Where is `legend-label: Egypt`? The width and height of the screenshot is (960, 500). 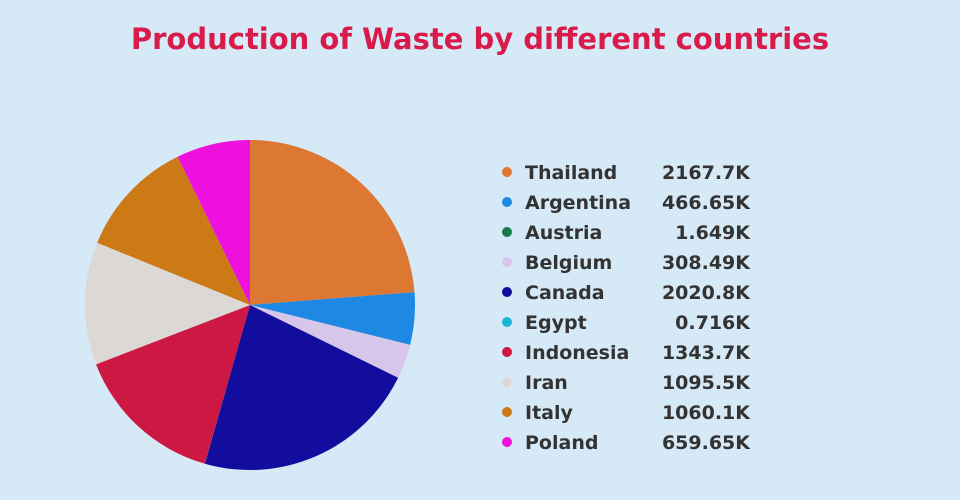
legend-label: Egypt is located at coordinates (556, 323).